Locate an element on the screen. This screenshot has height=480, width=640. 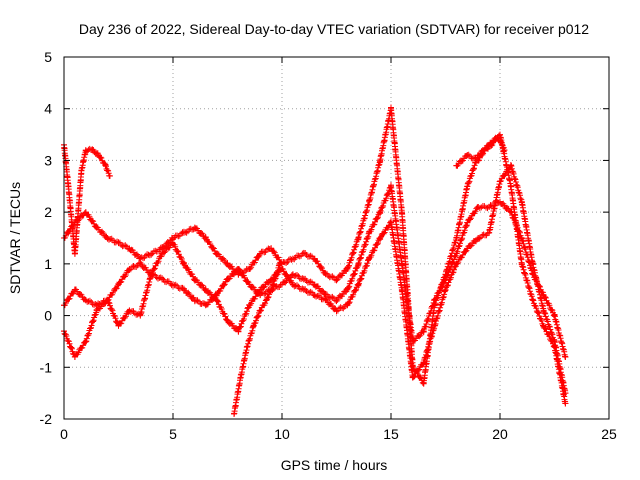
x-tick-label: 15 is located at coordinates (391, 434).